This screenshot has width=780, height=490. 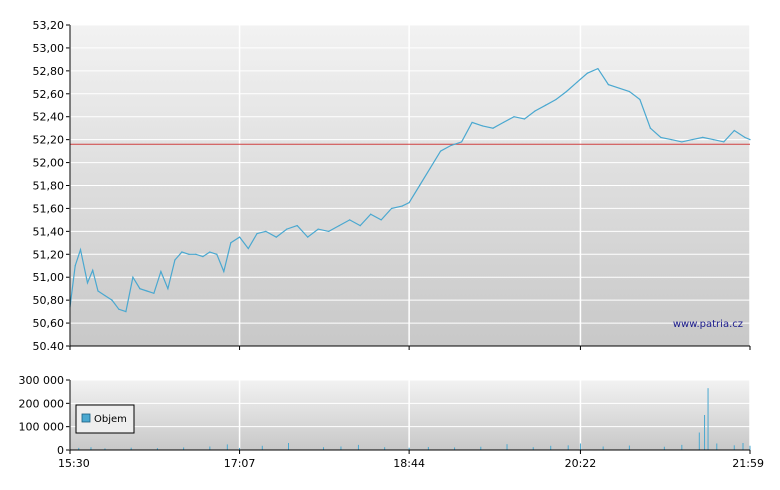 What do you see at coordinates (42, 403) in the screenshot?
I see `volume-ytick-label: 200 000` at bounding box center [42, 403].